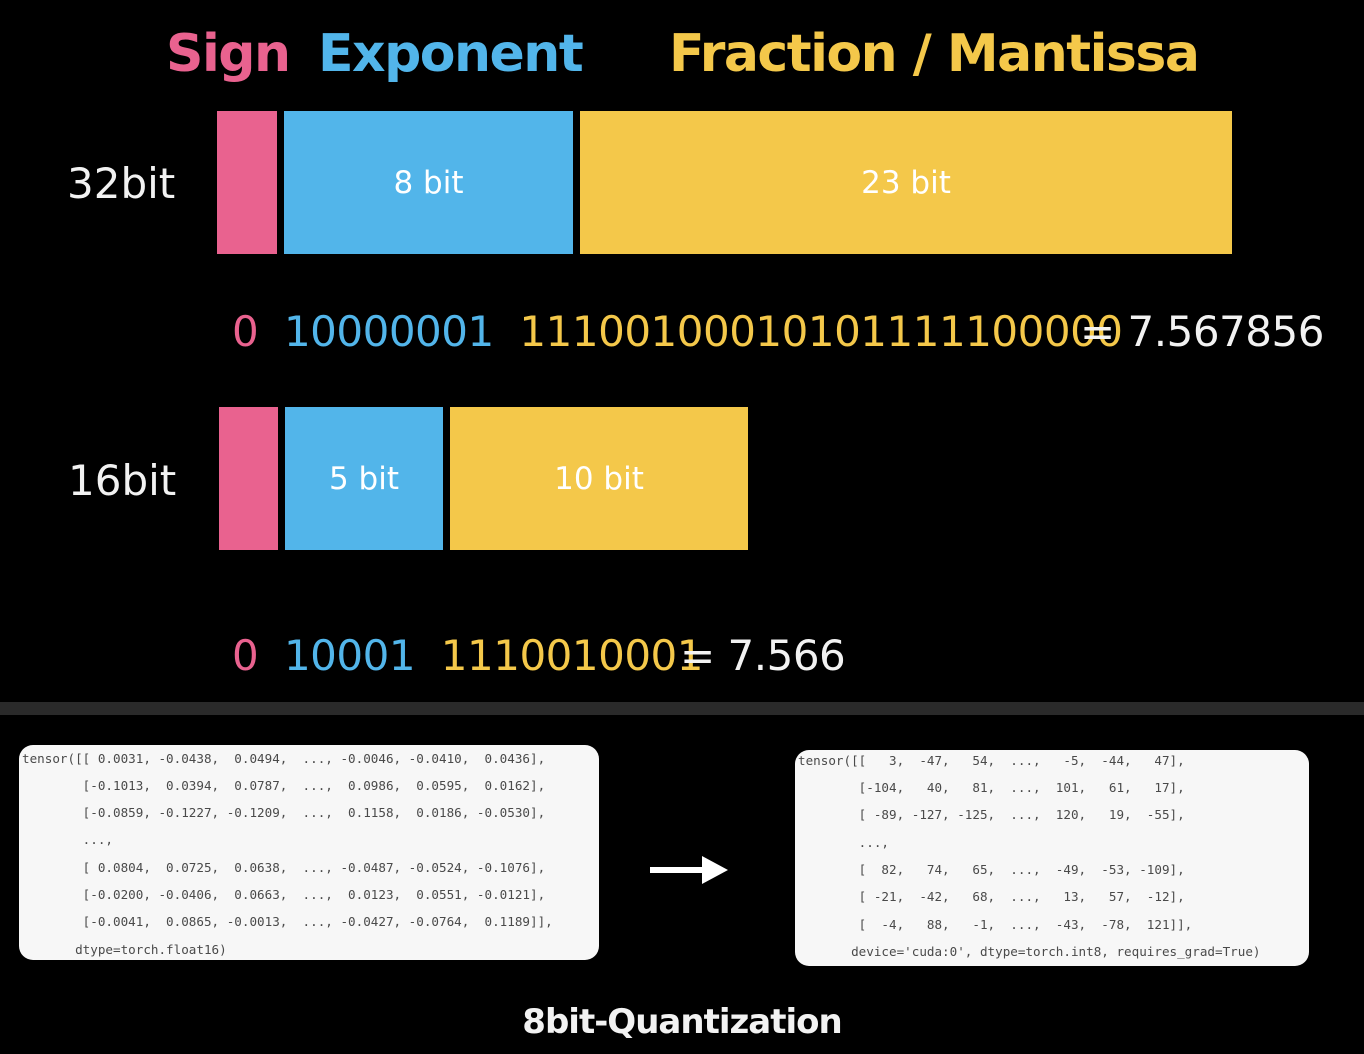 This screenshot has height=1054, width=1364. Describe the element at coordinates (991, 814) in the screenshot. I see `code-line: [ -89, -127, -125, ..., 120, 19, -55],` at that location.